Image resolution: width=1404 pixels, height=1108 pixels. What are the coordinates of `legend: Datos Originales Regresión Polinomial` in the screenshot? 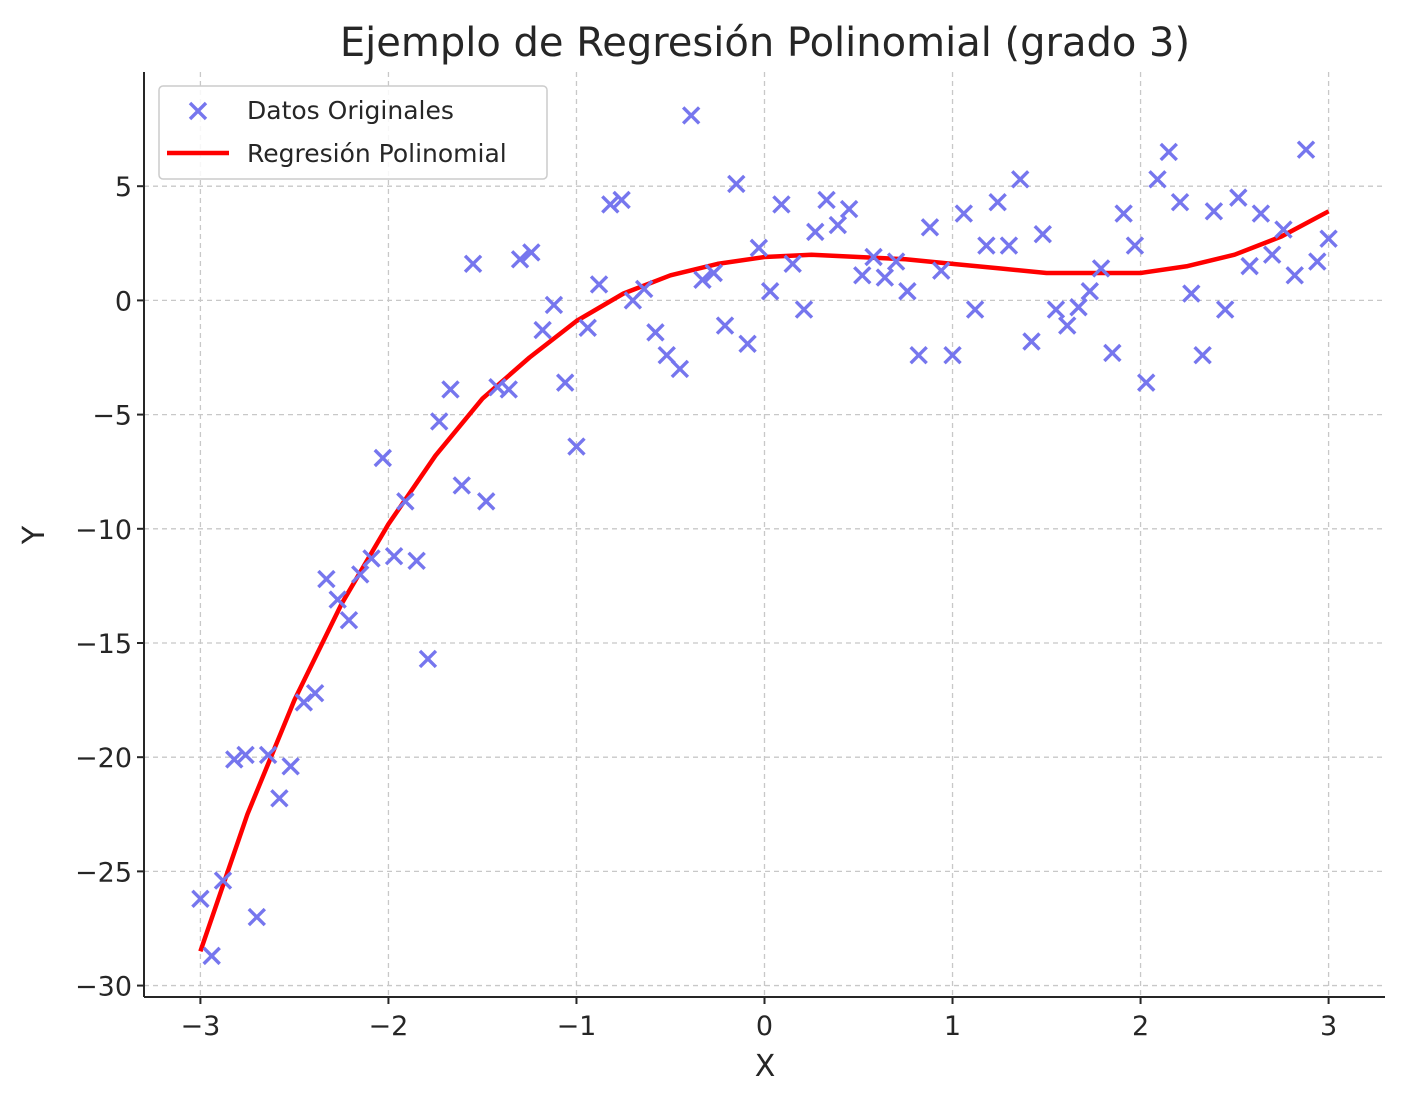 It's located at (353, 132).